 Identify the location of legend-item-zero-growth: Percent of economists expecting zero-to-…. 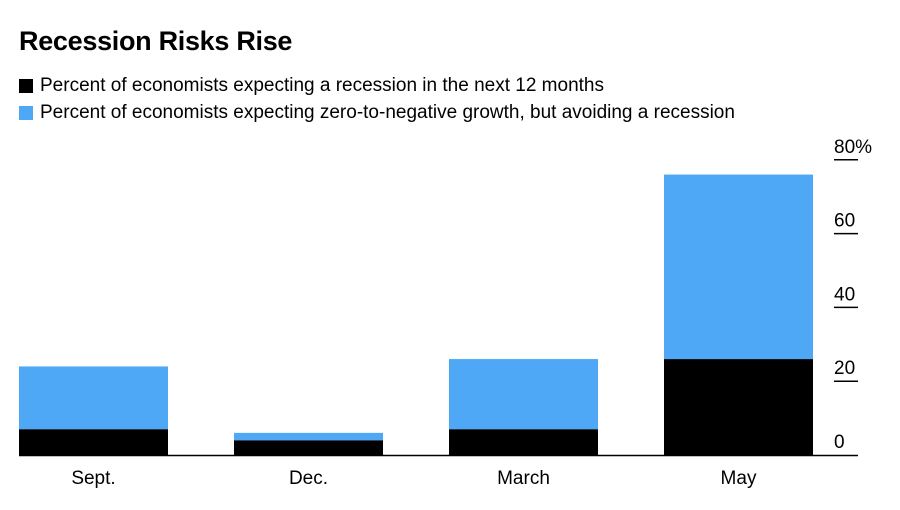
(377, 112).